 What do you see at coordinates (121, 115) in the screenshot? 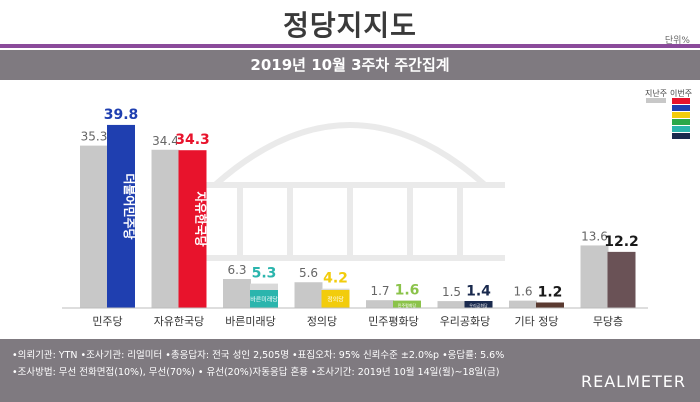
I see `data-label-curr: 39.8` at bounding box center [121, 115].